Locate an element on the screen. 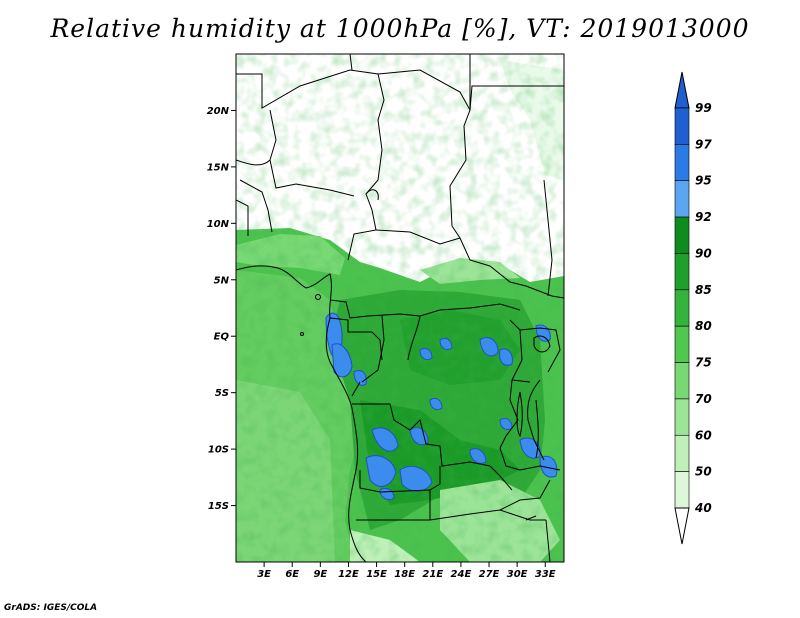  colorbar-label: 50 is located at coordinates (703, 472).